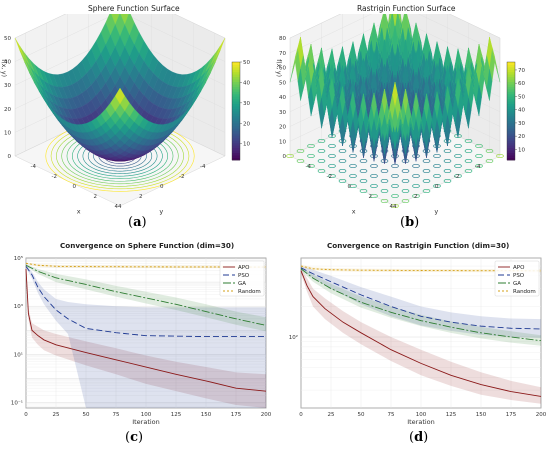  What do you see at coordinates (517, 278) in the screenshot?
I see `legend-box` at bounding box center [517, 278].